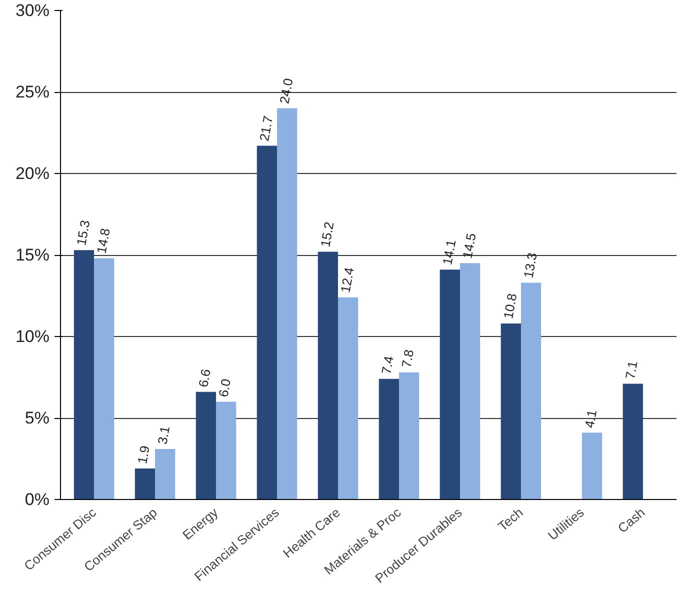 The height and width of the screenshot is (609, 686). I want to click on data-label: 7.4, so click(387, 365).